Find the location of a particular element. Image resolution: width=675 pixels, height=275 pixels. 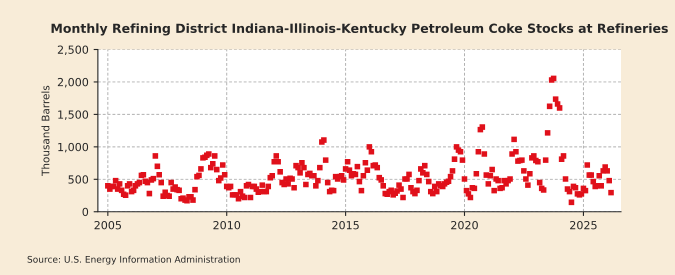

x-tick-label: 2015 is located at coordinates (345, 225).